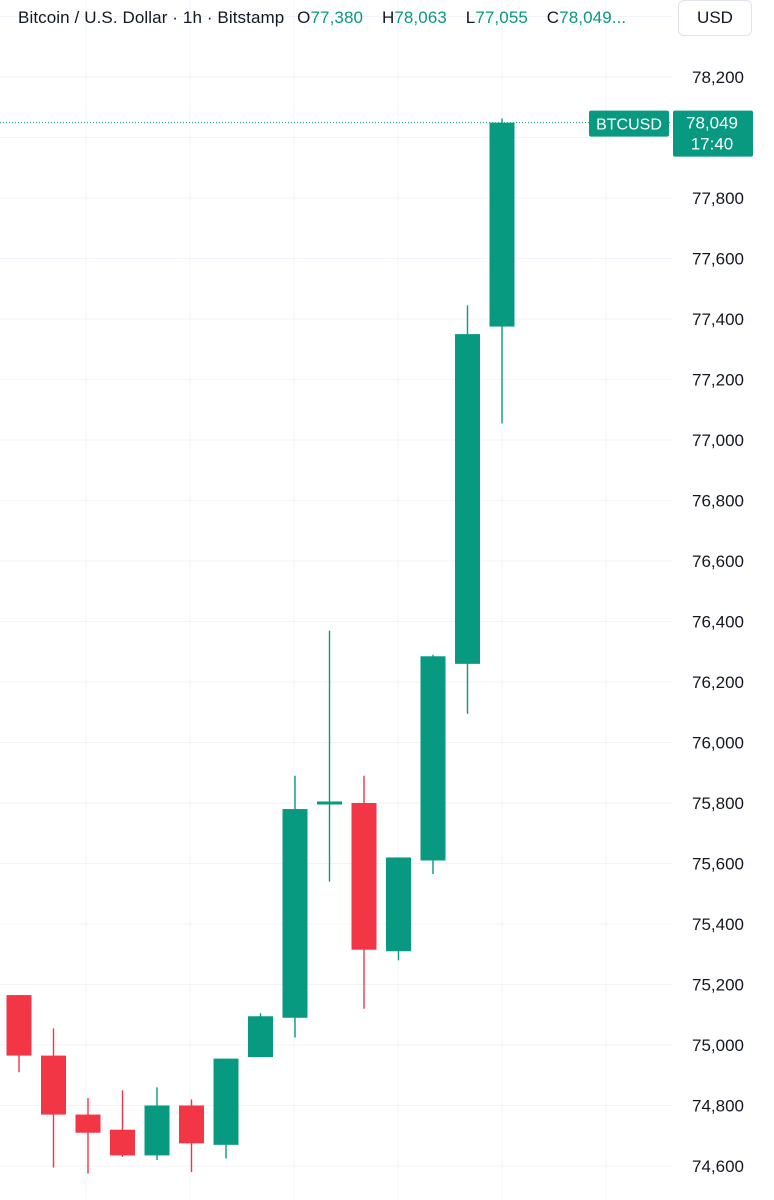  I want to click on y-tick-label: 77,600, so click(718, 259).